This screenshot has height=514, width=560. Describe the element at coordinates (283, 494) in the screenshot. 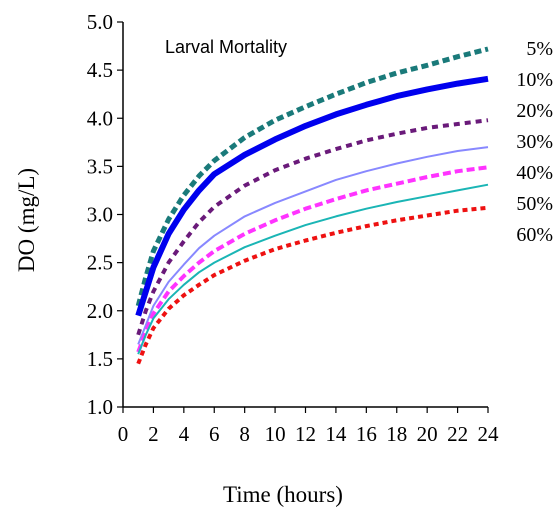

I see `x-axis-title: Time (hours)` at that location.